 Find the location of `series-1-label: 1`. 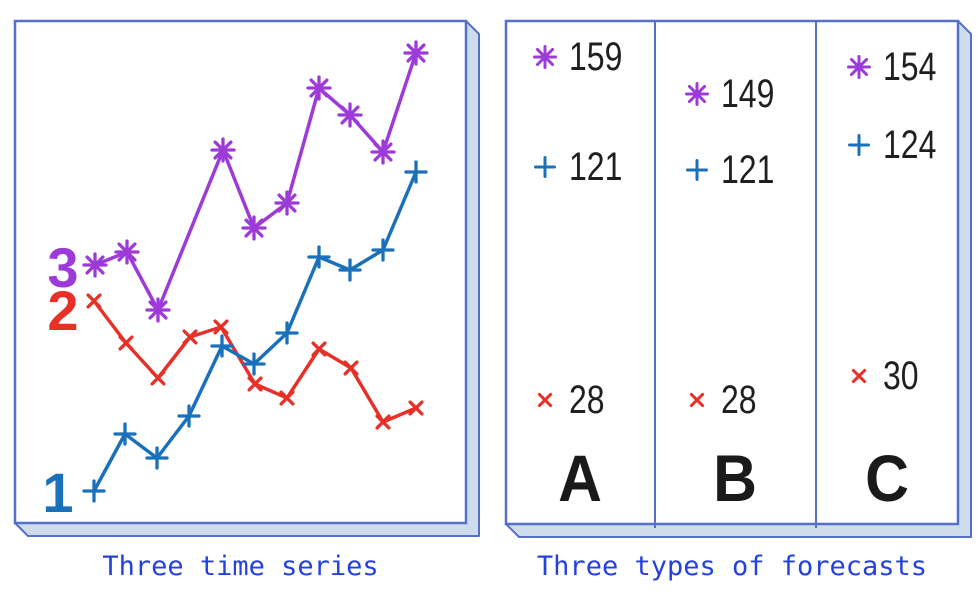

series-1-label: 1 is located at coordinates (57, 492).